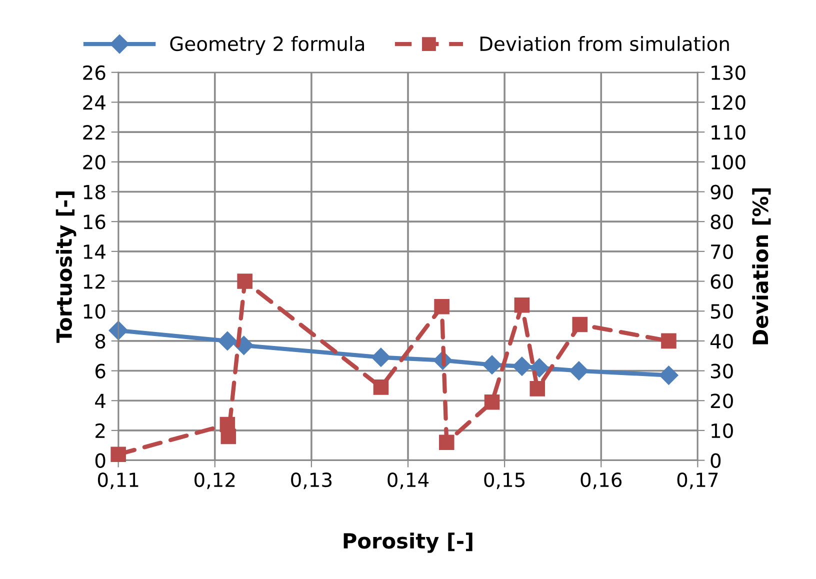  Describe the element at coordinates (729, 162) in the screenshot. I see `y2-tick-label: 100` at that location.